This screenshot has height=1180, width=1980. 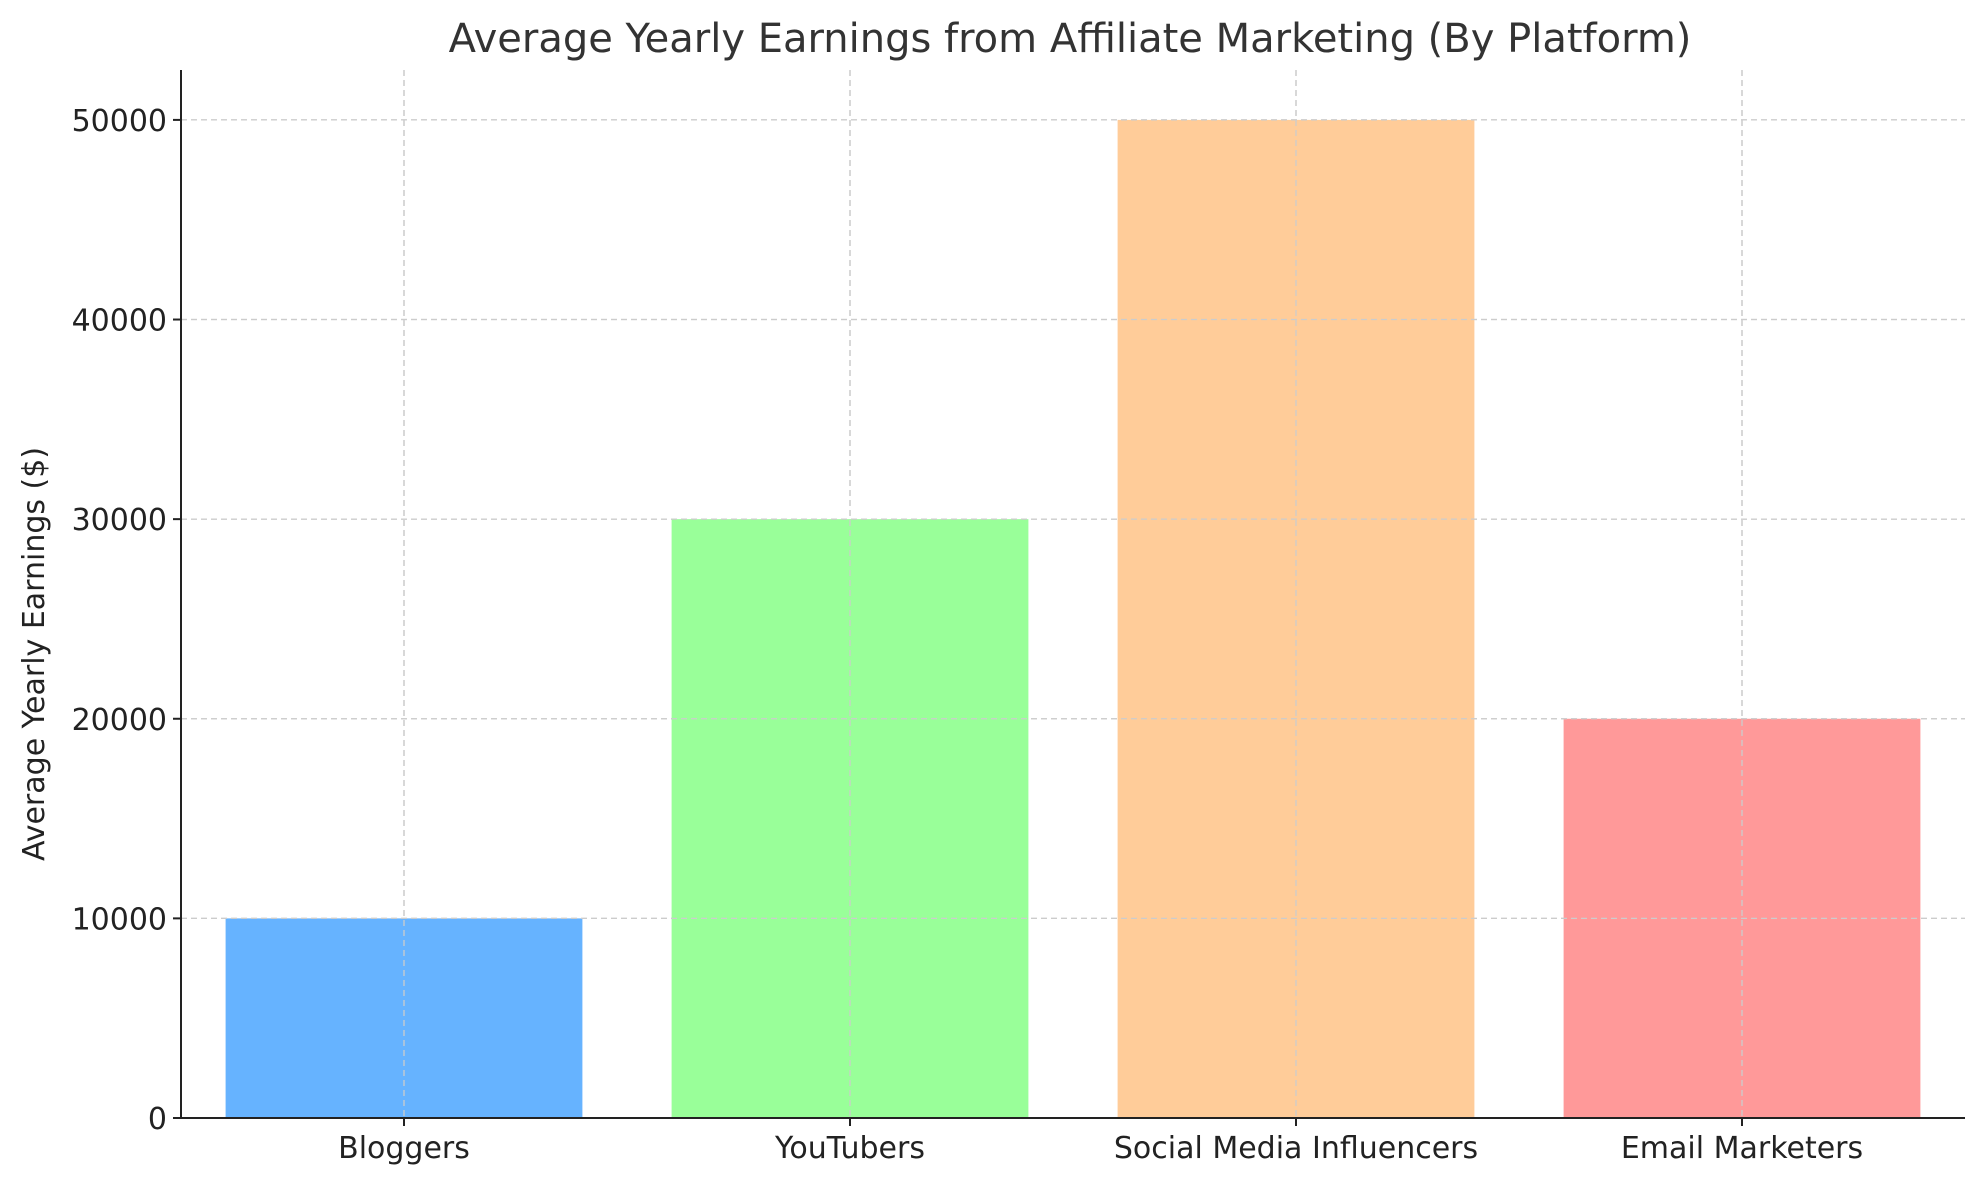 What do you see at coordinates (1296, 1148) in the screenshot?
I see `x-tick-label: Social Media Influencers` at bounding box center [1296, 1148].